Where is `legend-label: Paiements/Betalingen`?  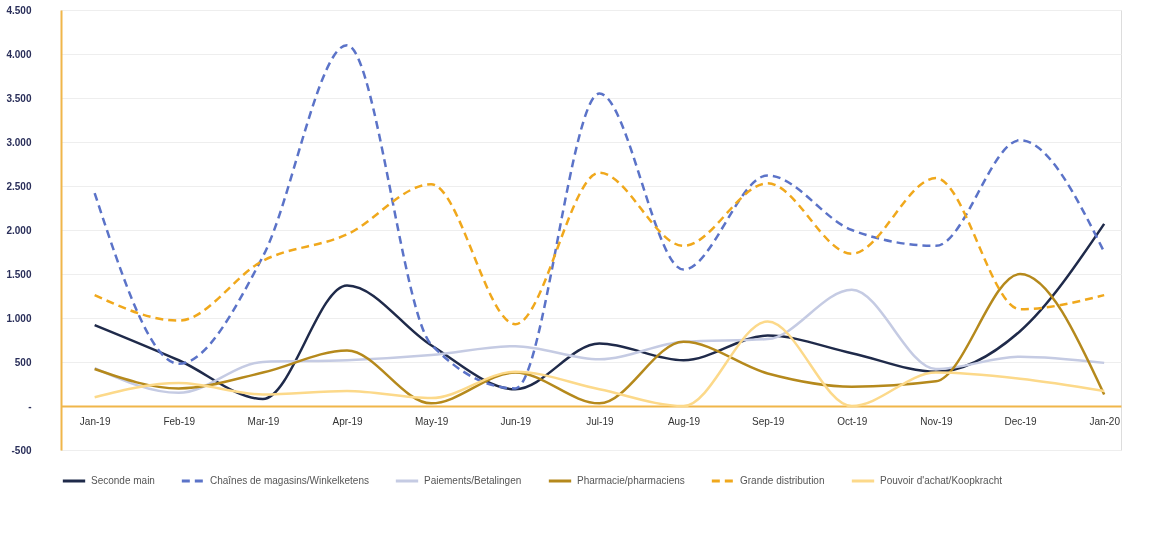
legend-label: Paiements/Betalingen is located at coordinates (473, 480).